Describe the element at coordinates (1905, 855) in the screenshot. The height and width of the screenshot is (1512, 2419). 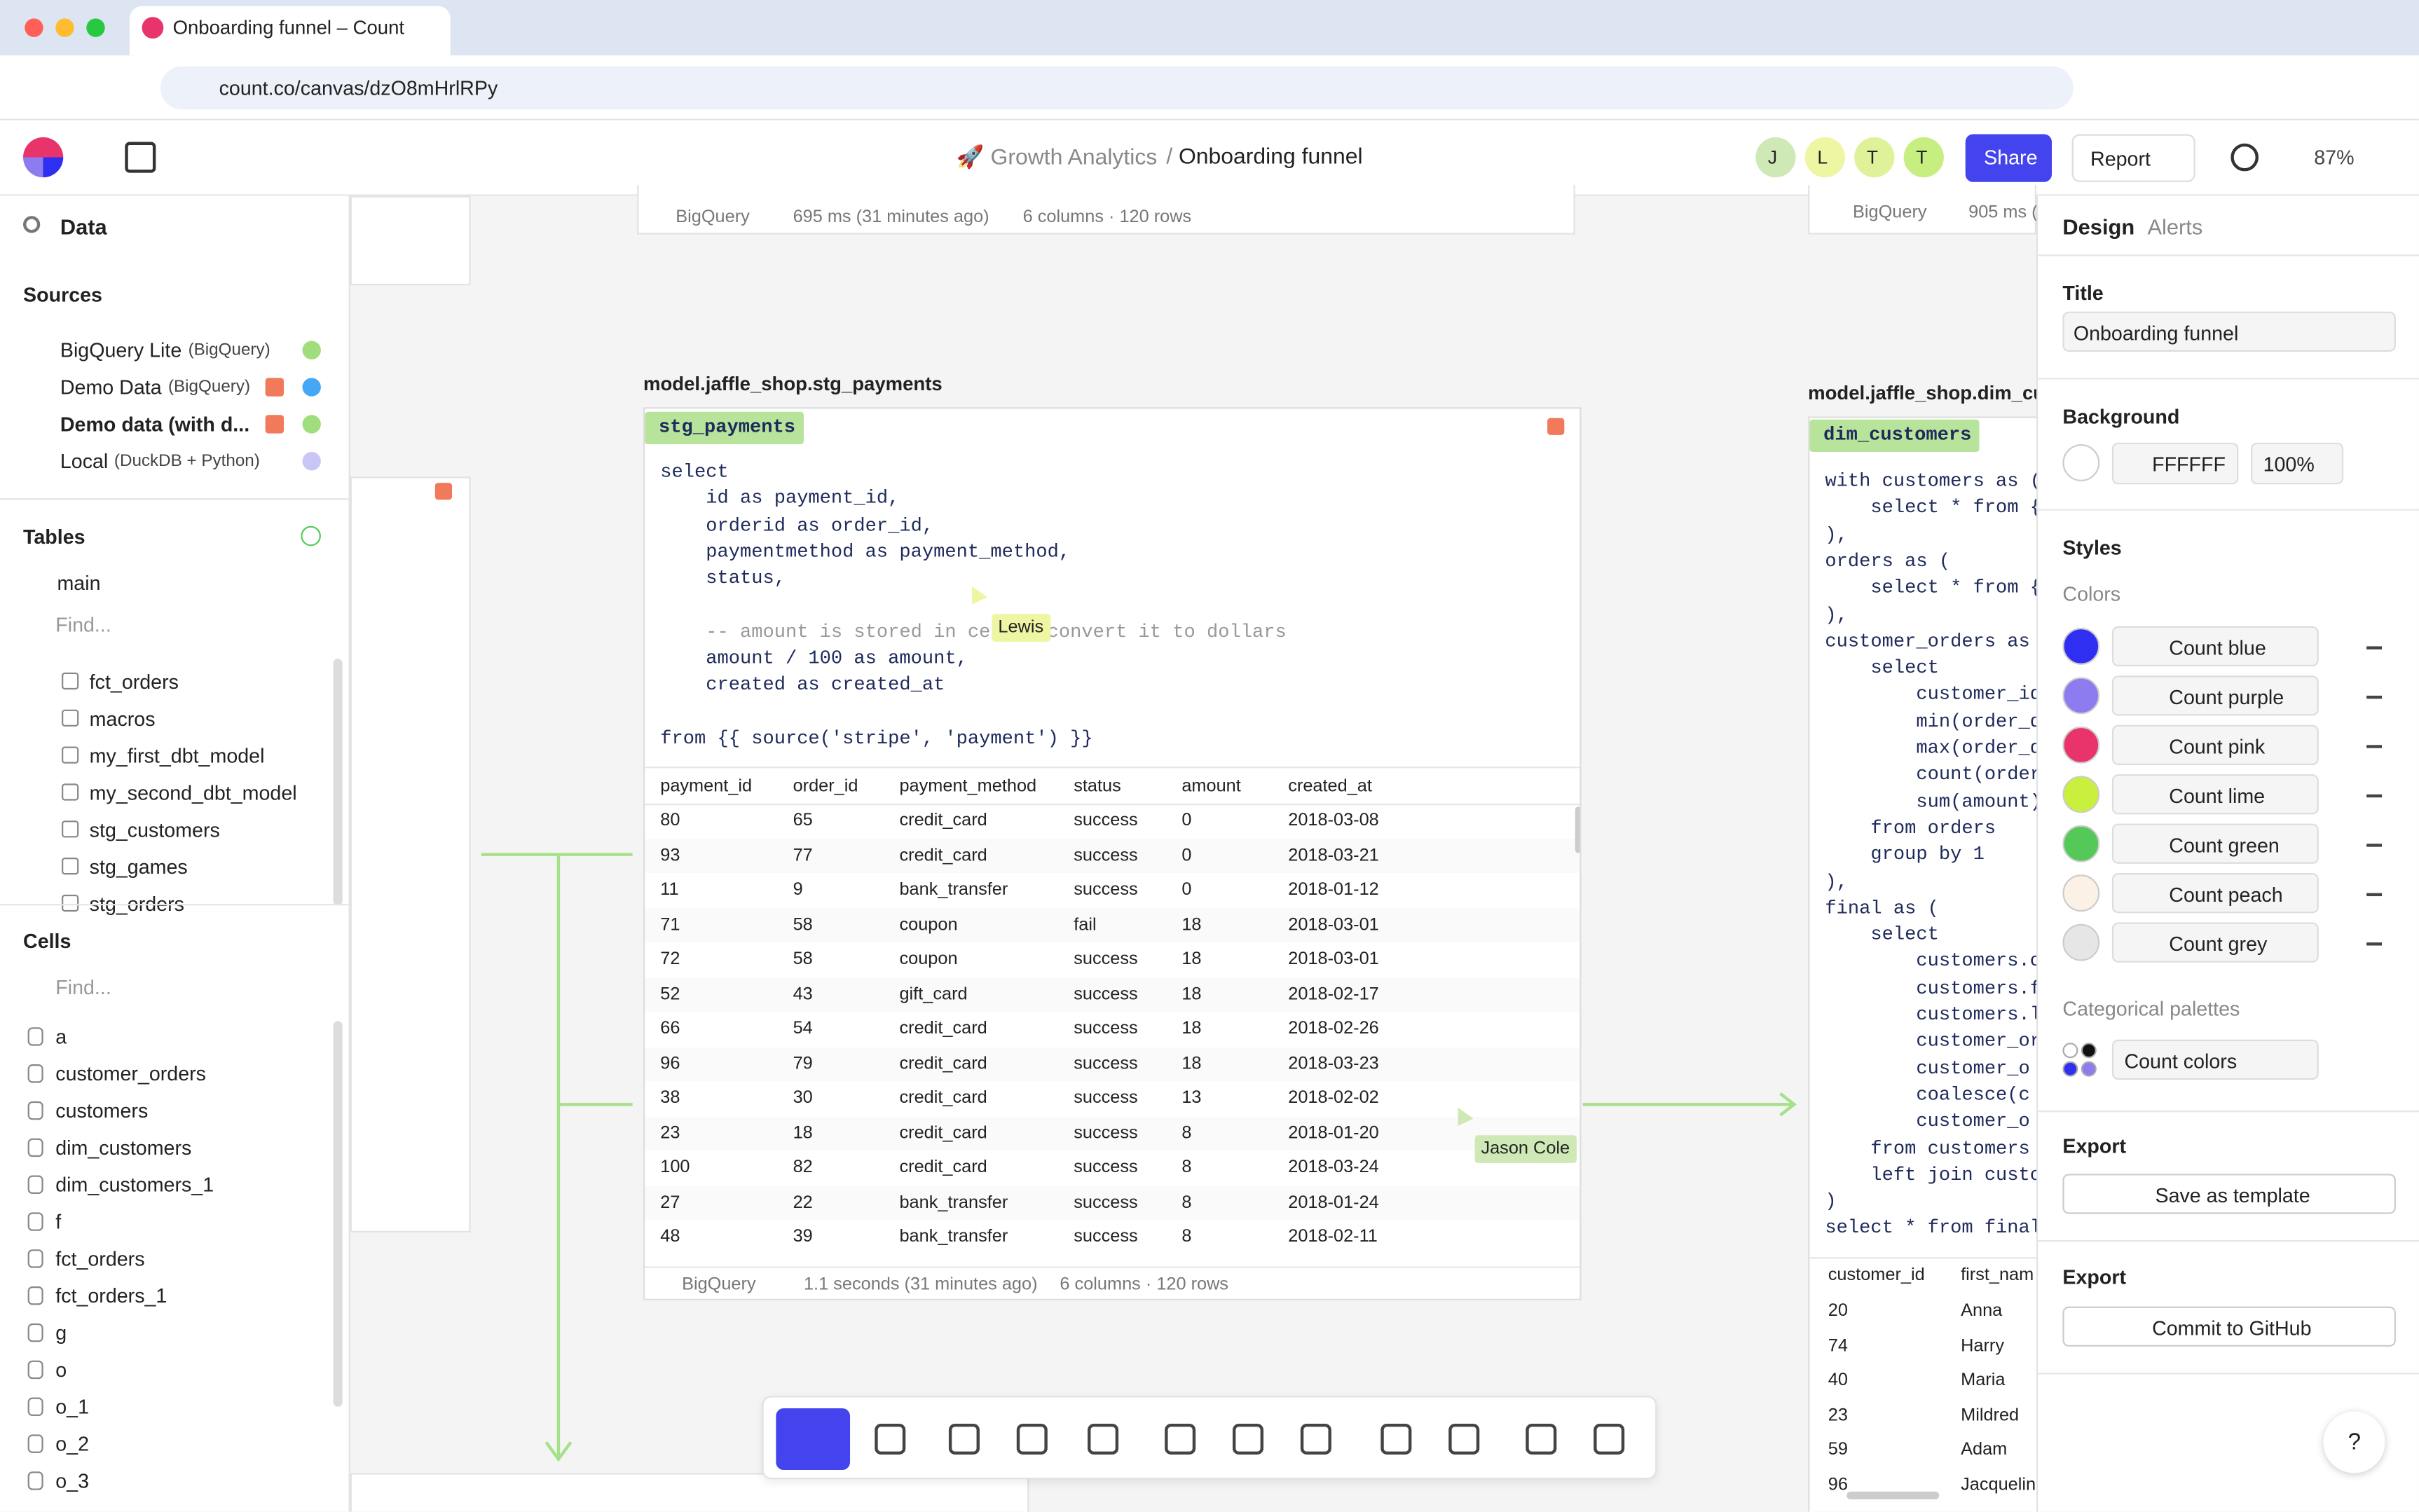
I see `code-line: group by 1` at that location.